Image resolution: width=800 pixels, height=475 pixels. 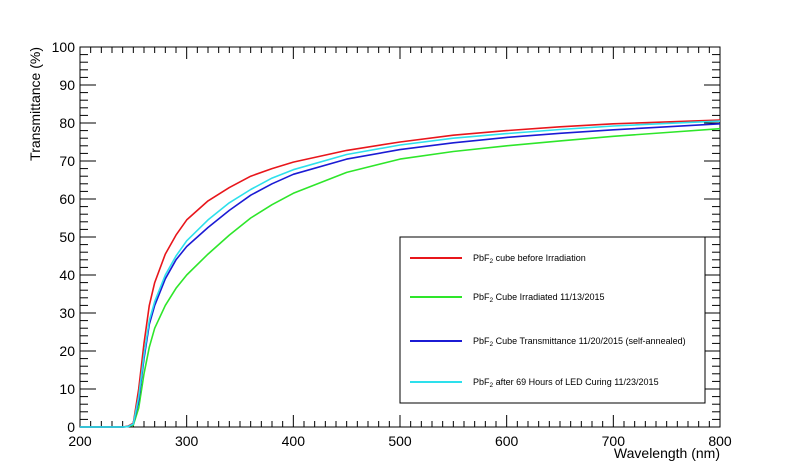 What do you see at coordinates (400, 441) in the screenshot?
I see `x-tick-label: 500` at bounding box center [400, 441].